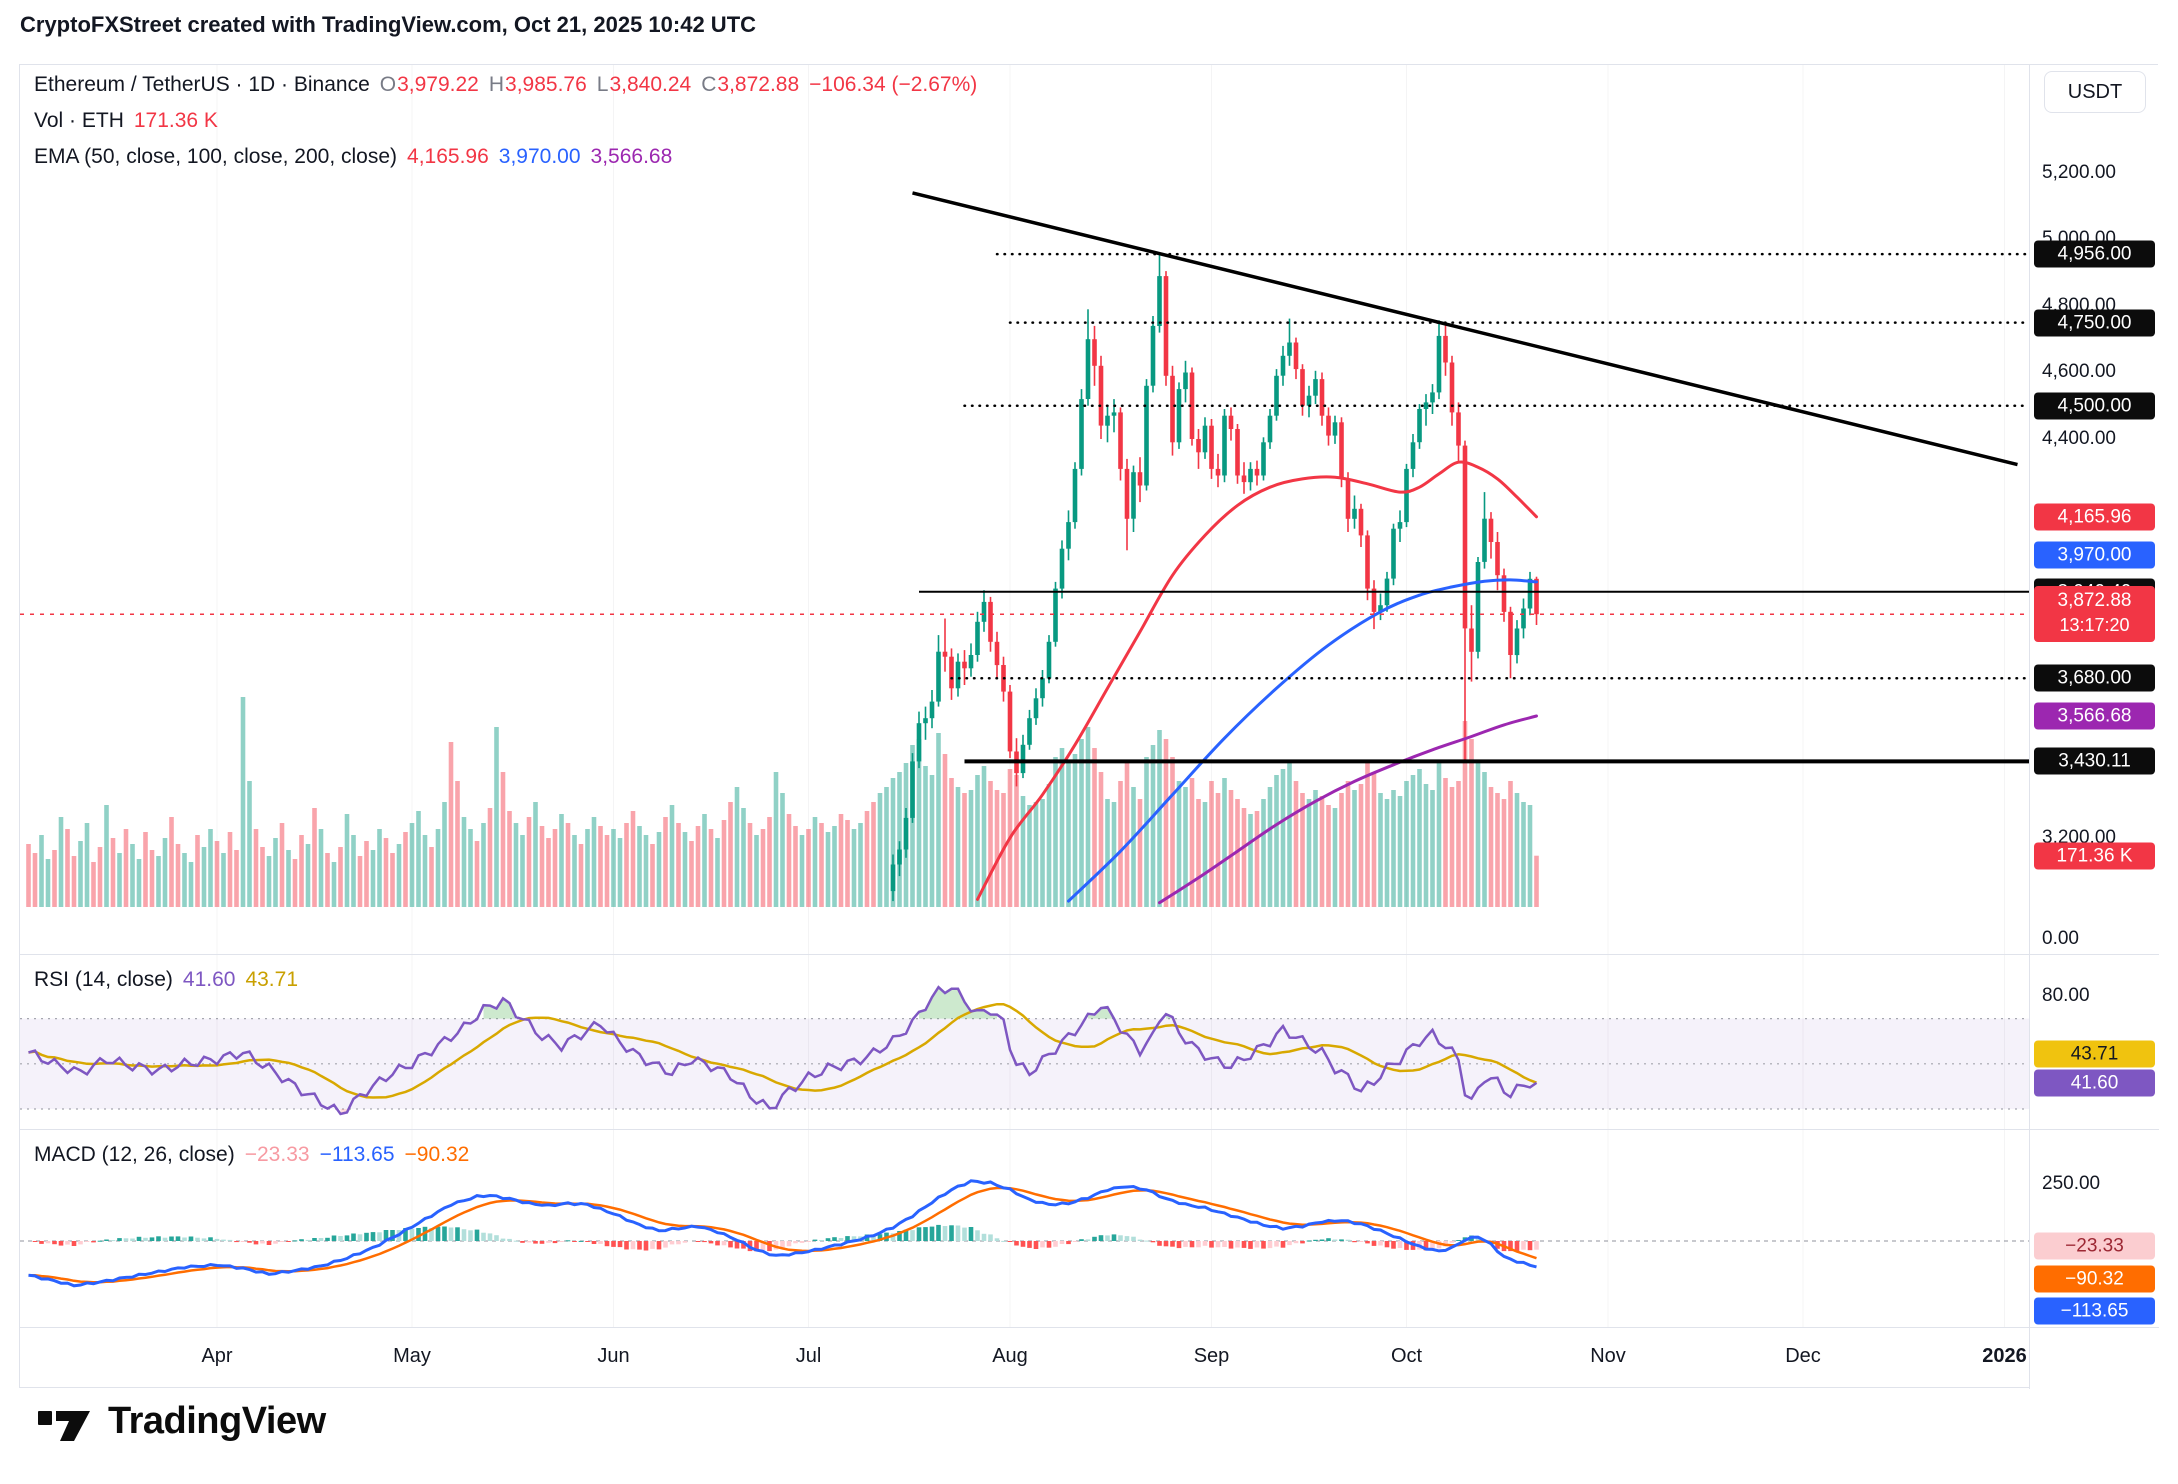 Image resolution: width=2178 pixels, height=1484 pixels. Describe the element at coordinates (357, 1154) in the screenshot. I see `macd-line-value: −113.65` at that location.